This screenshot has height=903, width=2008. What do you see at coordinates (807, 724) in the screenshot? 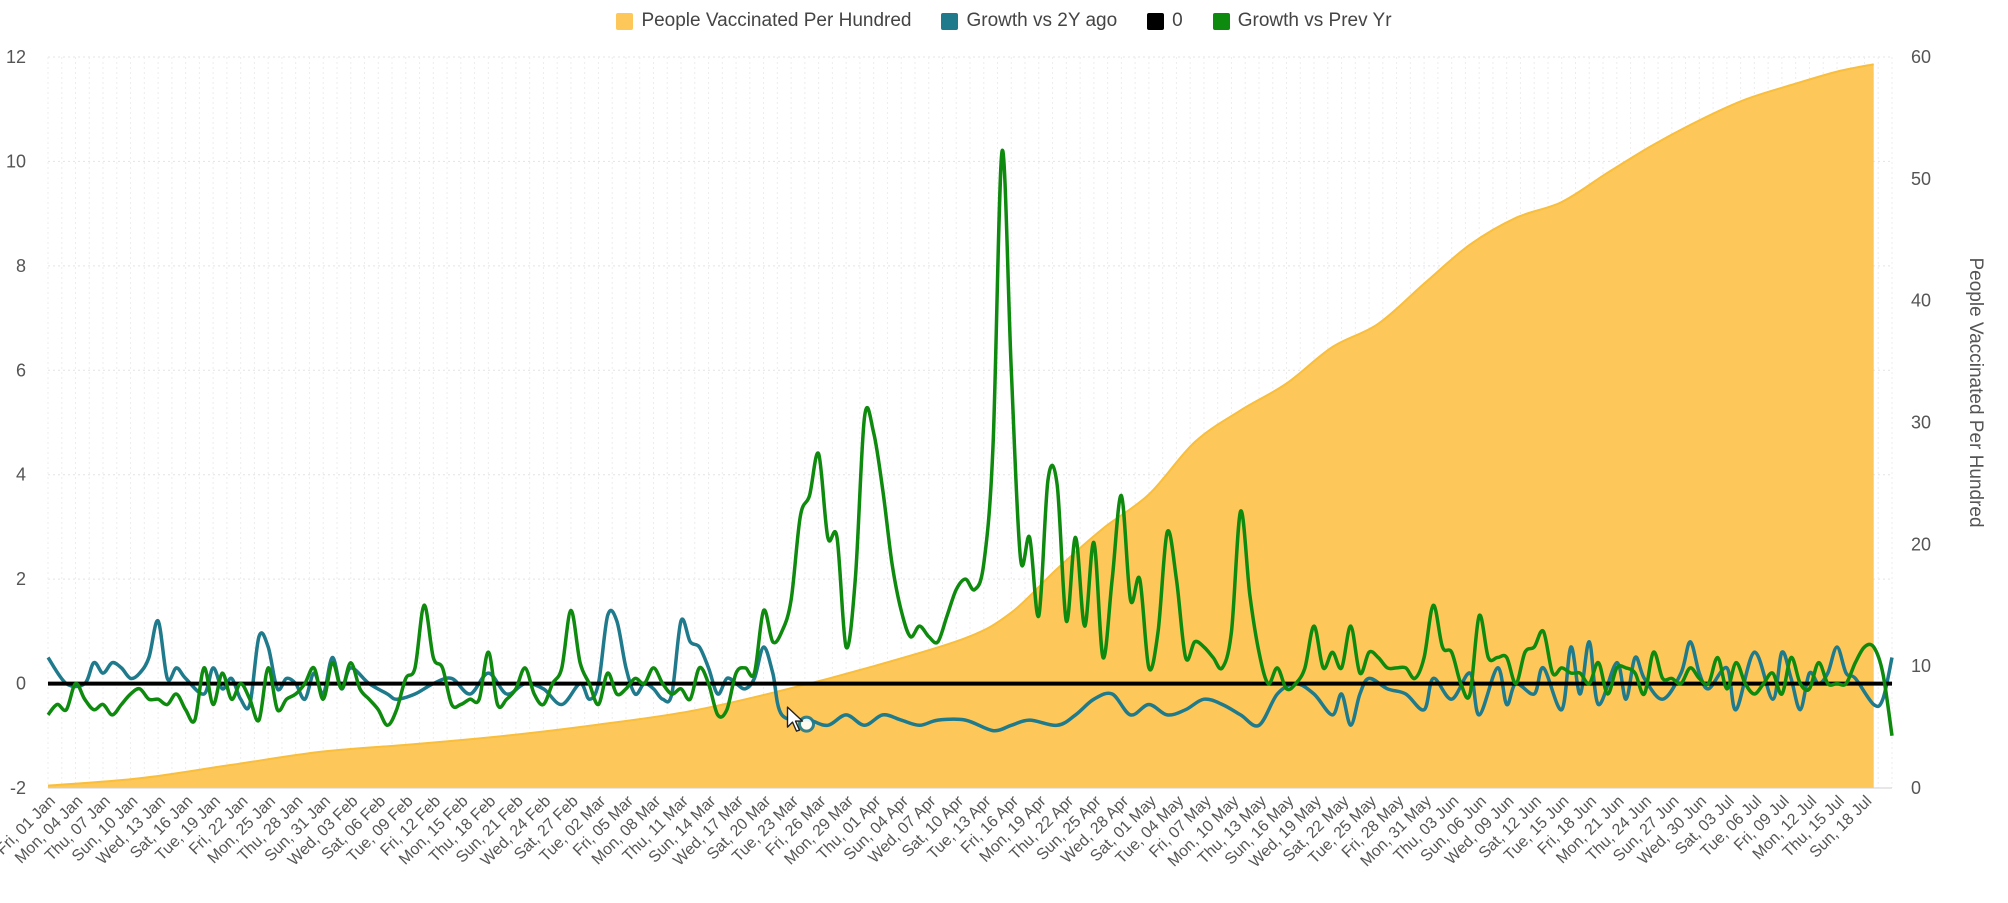
I see `hover-marker` at bounding box center [807, 724].